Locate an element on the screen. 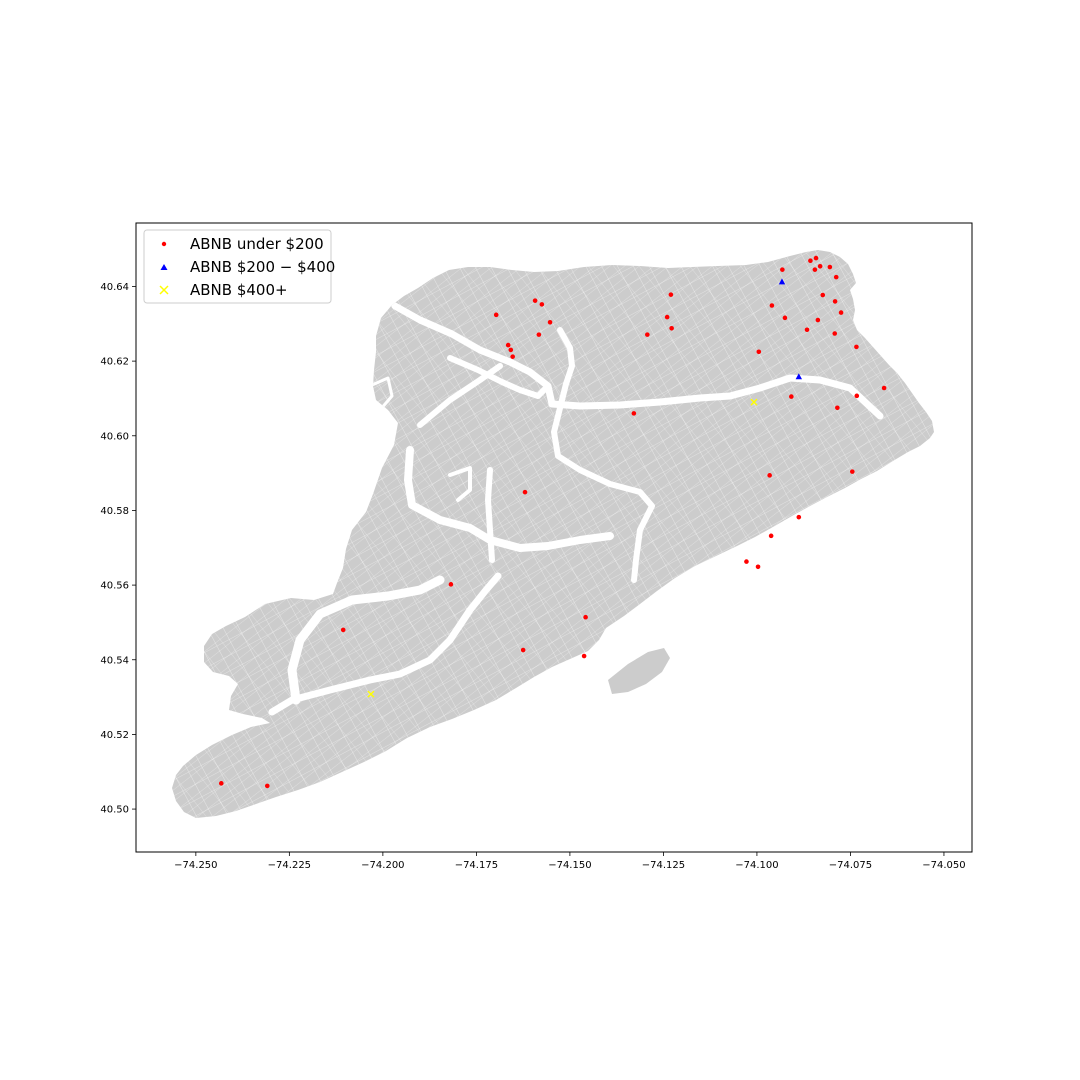  legend-label-200-400: ABNB $200 − $400 is located at coordinates (262, 267).